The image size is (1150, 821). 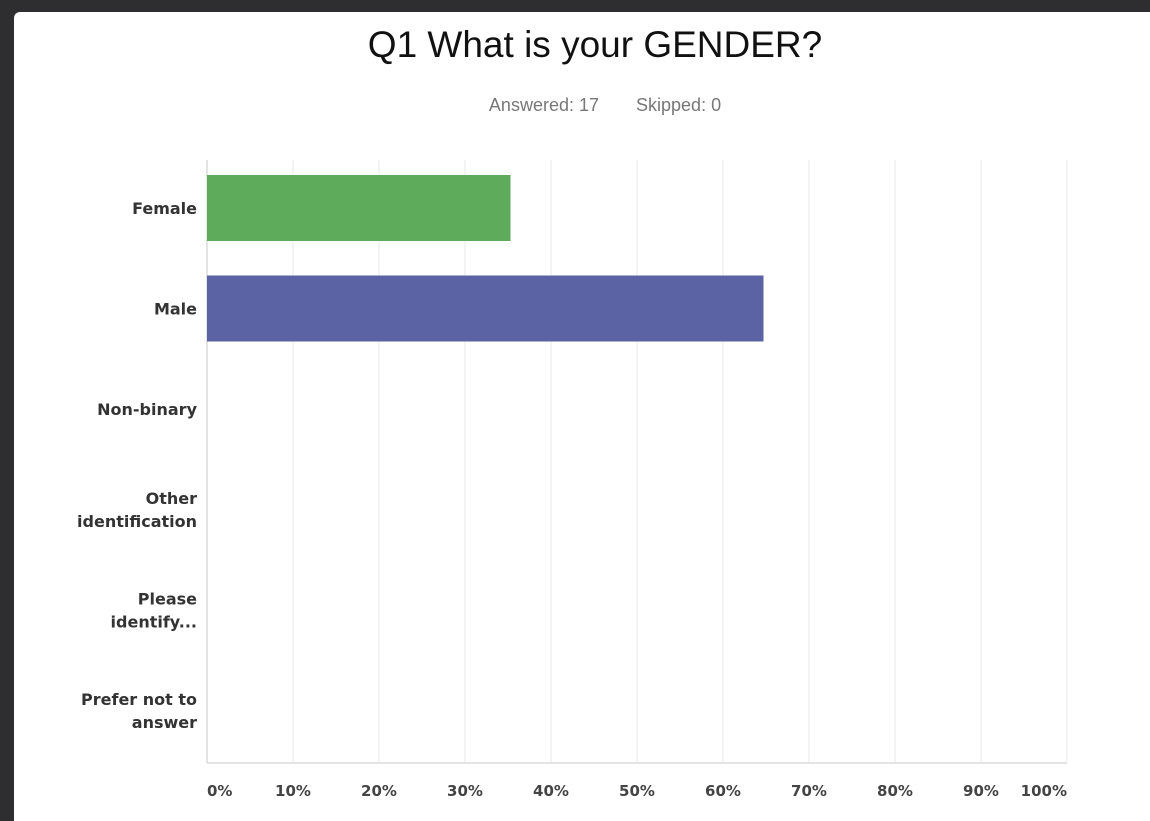 I want to click on x-tick-label: 100%, so click(x=1044, y=791).